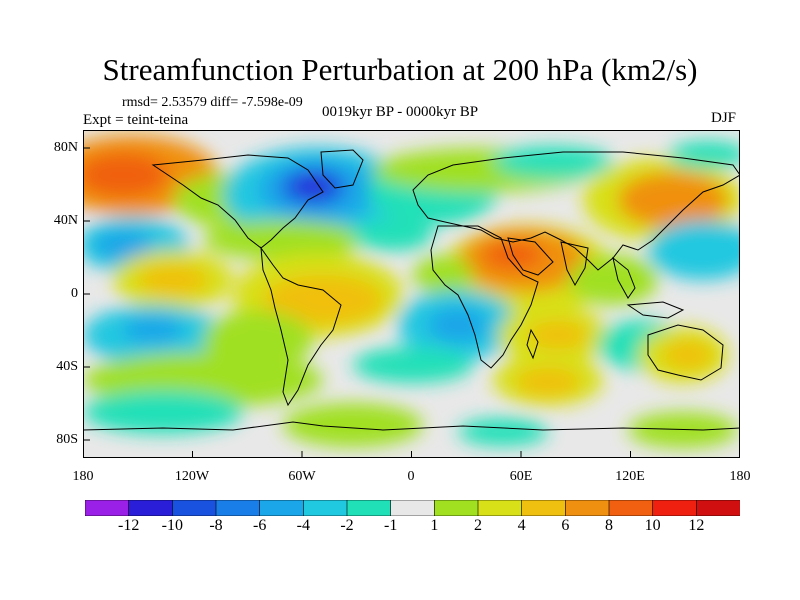 The width and height of the screenshot is (800, 600). I want to click on colorbar, so click(412, 508).